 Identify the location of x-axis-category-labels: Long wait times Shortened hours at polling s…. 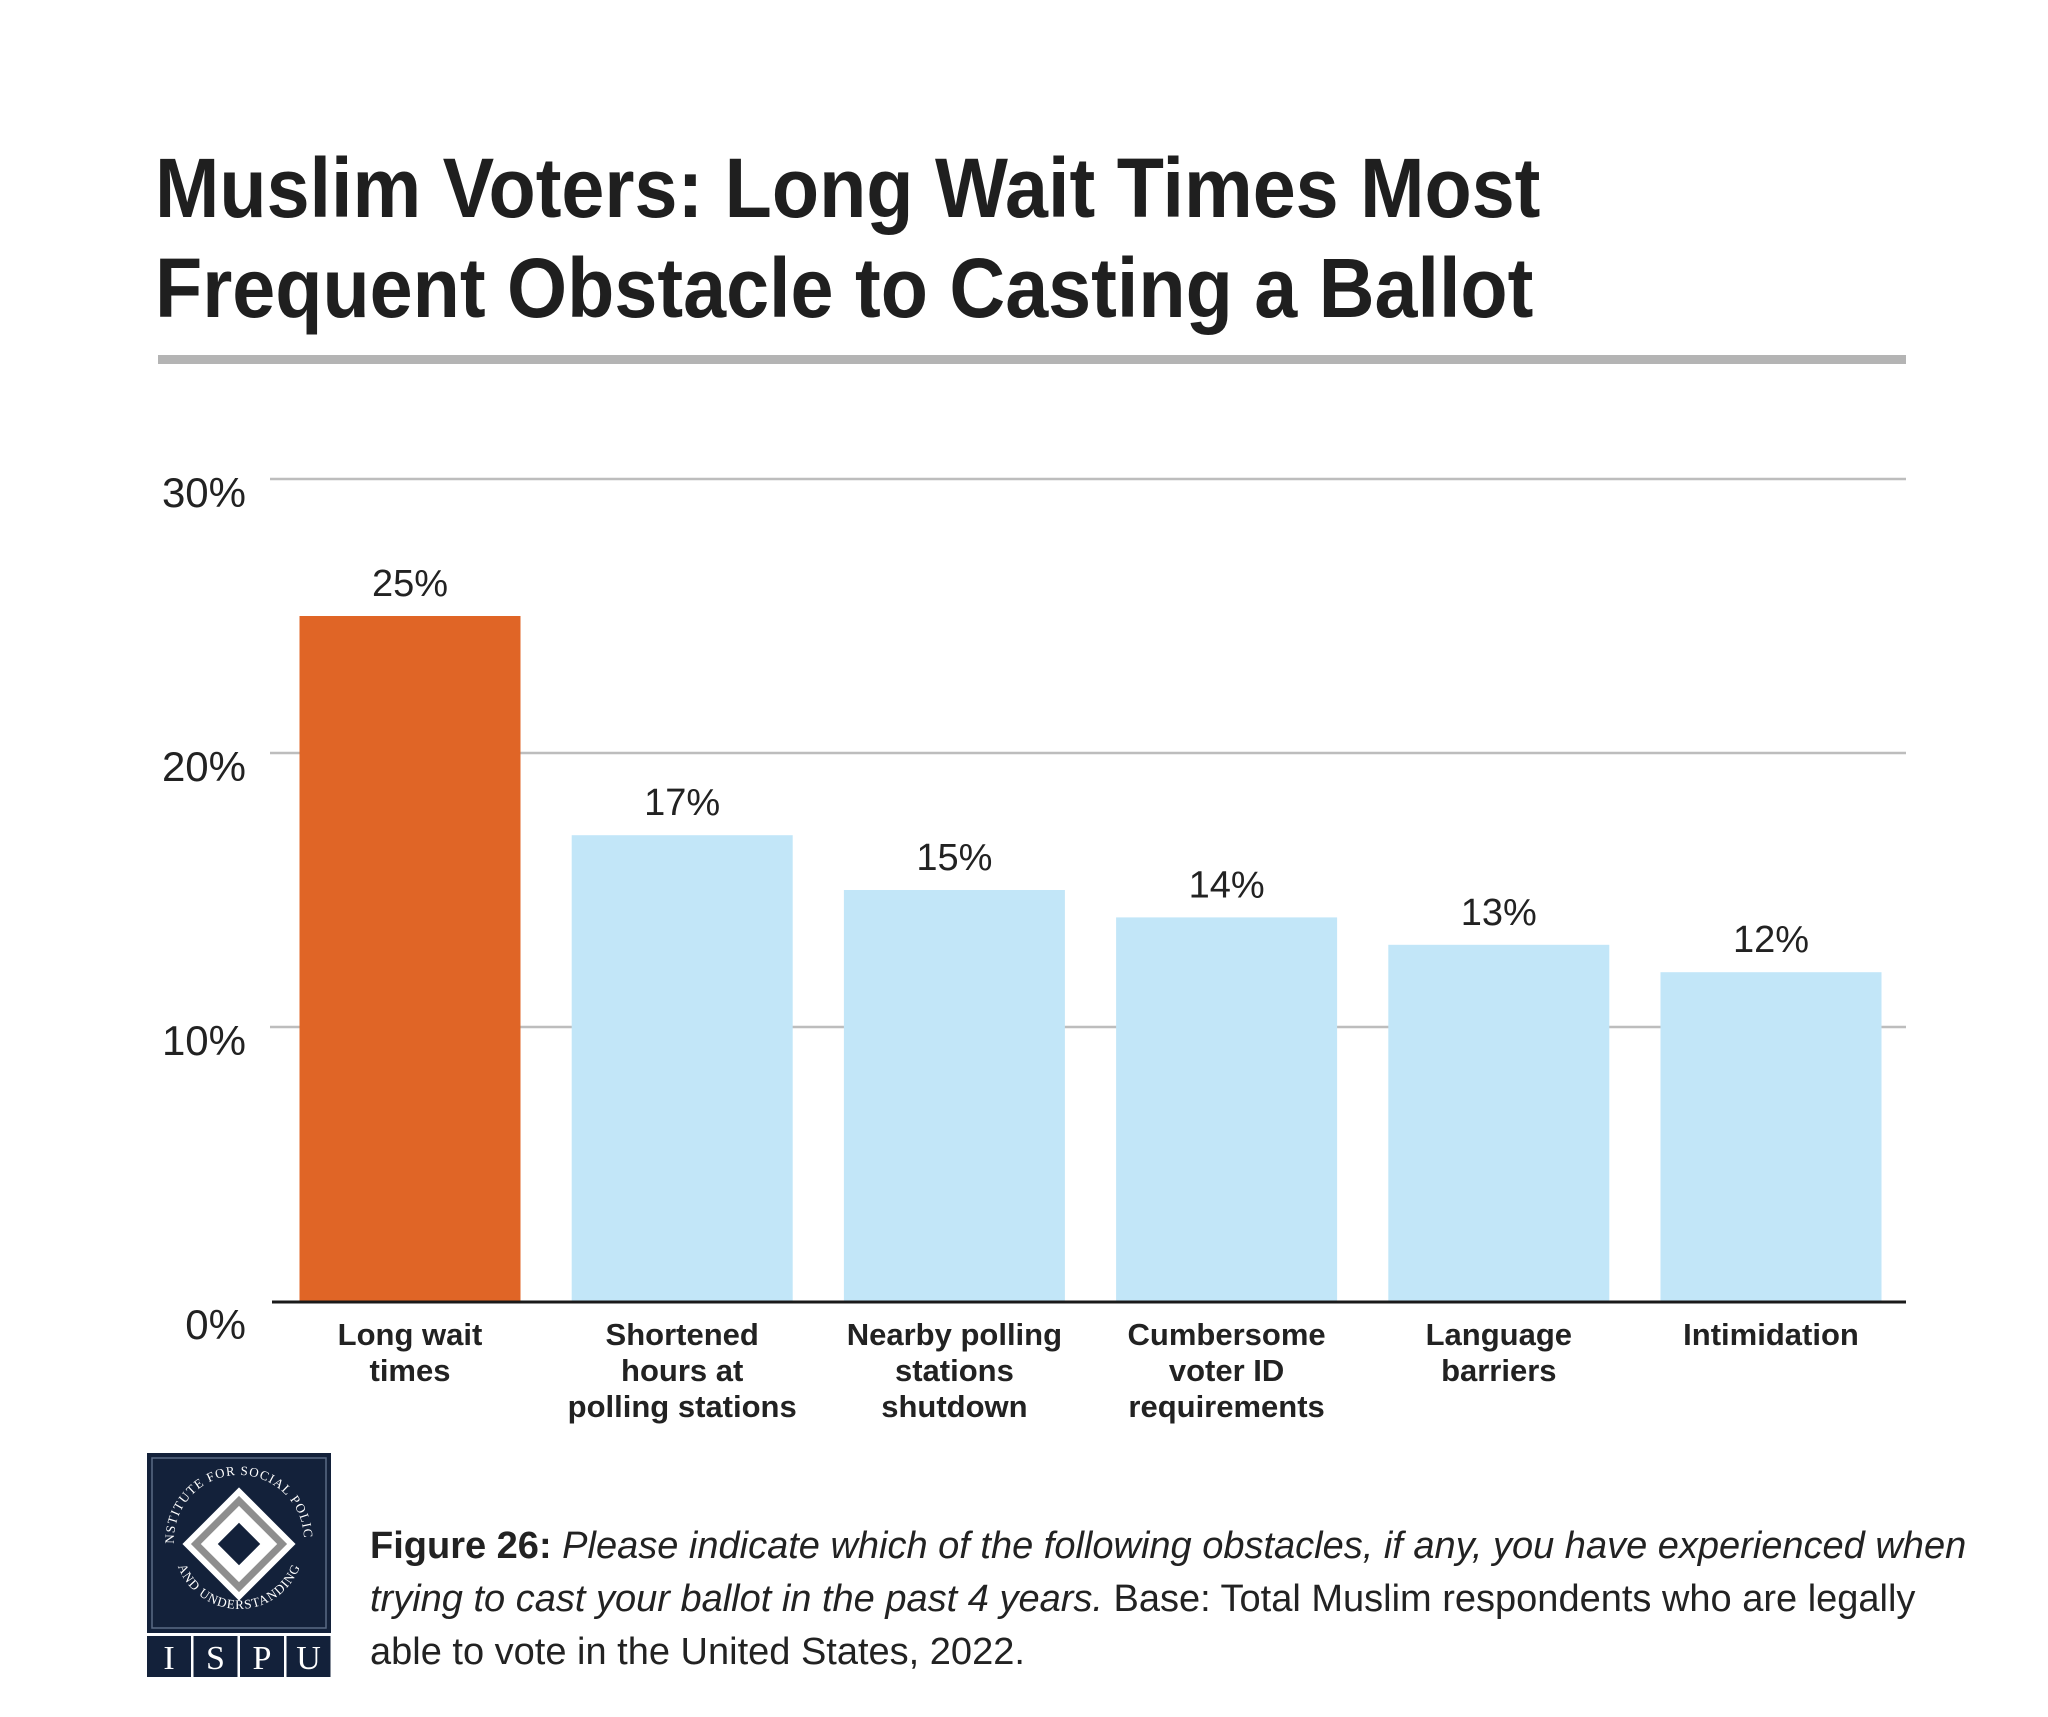
(1098, 1370).